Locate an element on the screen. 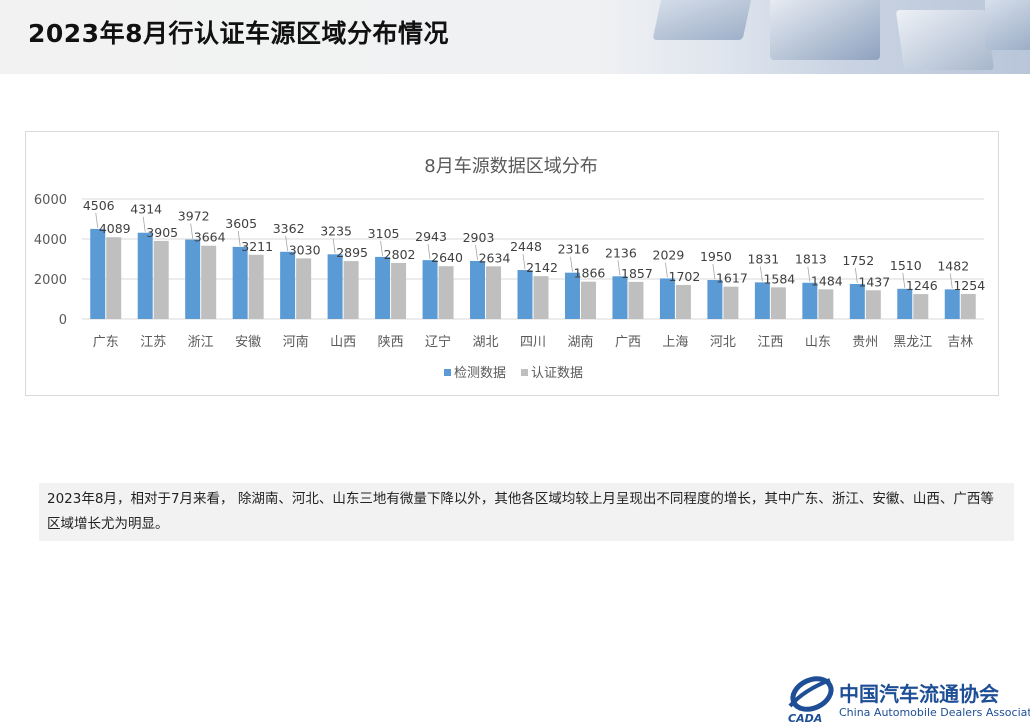 Image resolution: width=1030 pixels, height=726 pixels. bars is located at coordinates (533, 273).